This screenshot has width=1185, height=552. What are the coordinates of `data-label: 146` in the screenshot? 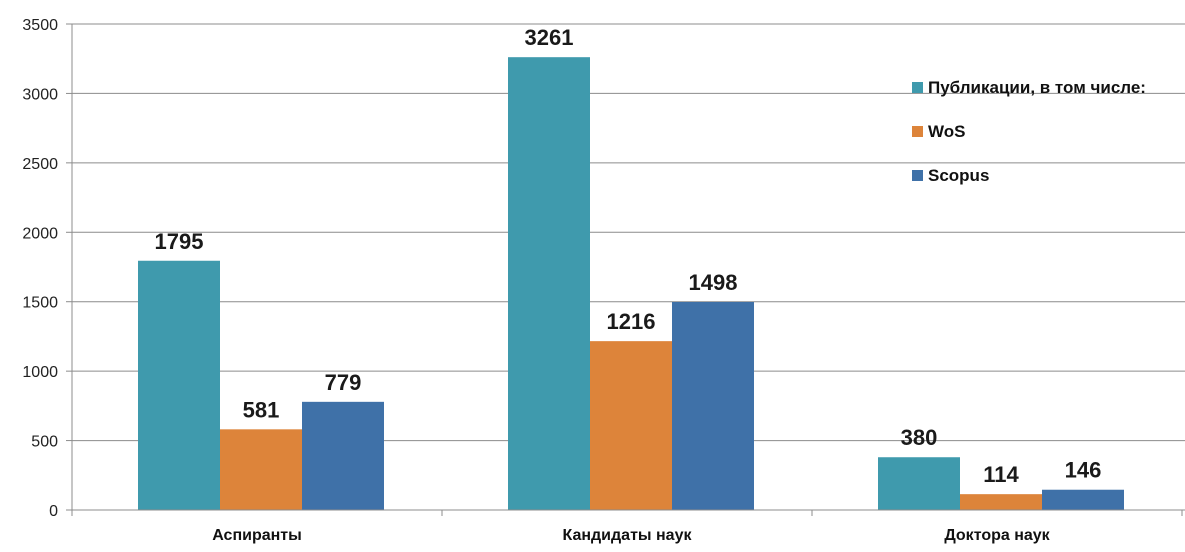 It's located at (1083, 470).